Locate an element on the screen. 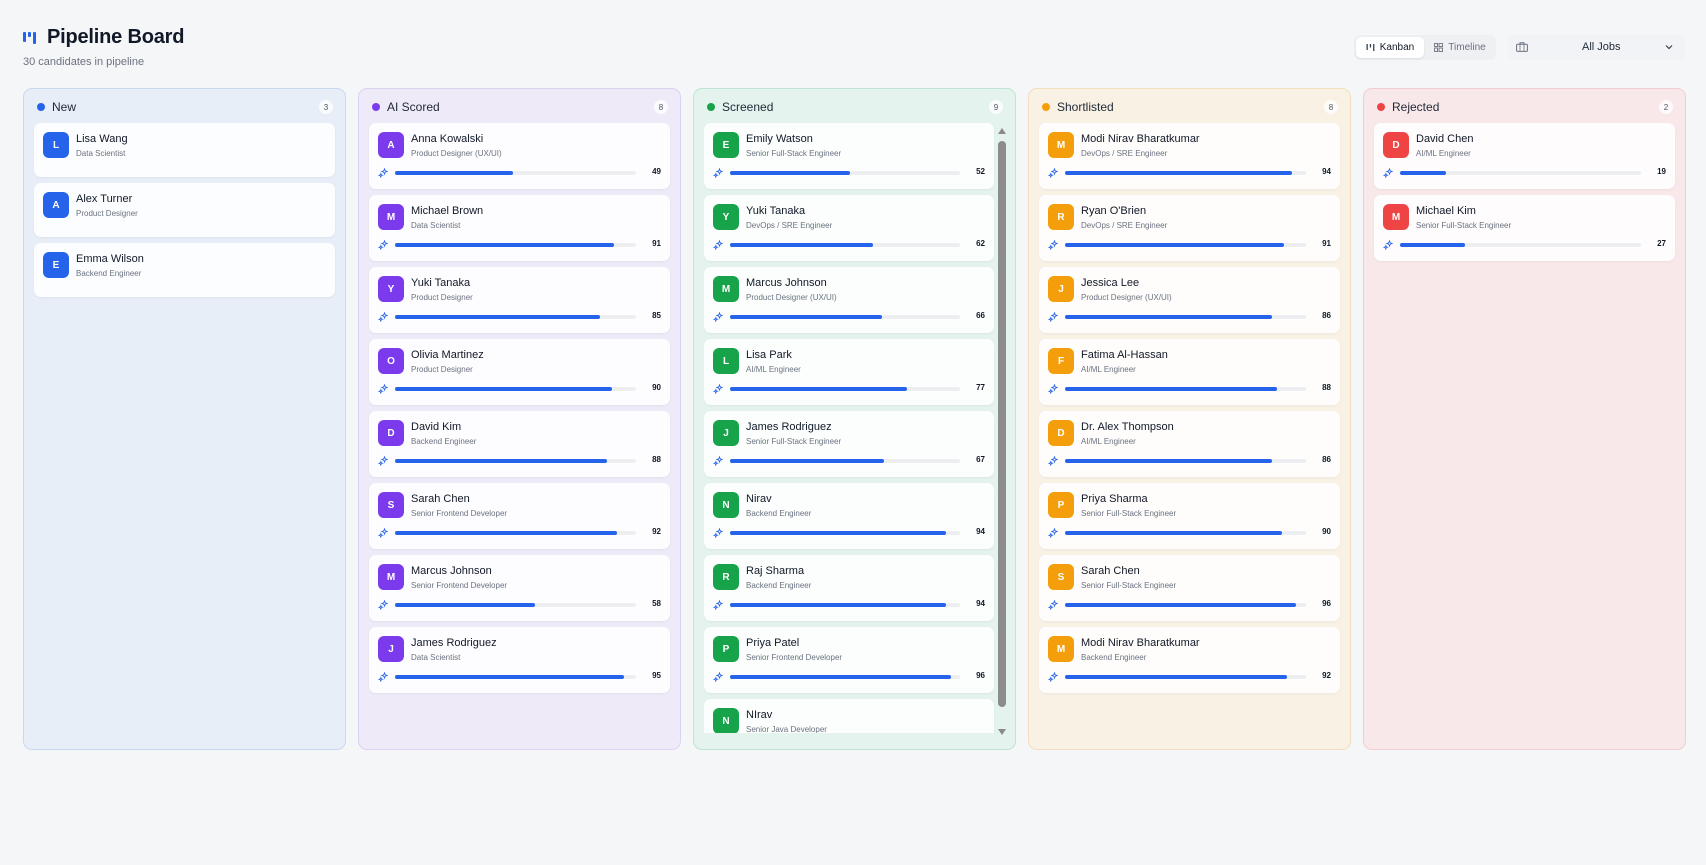 The width and height of the screenshot is (1706, 865). candidate-role: Senior Java Developer is located at coordinates (786, 729).